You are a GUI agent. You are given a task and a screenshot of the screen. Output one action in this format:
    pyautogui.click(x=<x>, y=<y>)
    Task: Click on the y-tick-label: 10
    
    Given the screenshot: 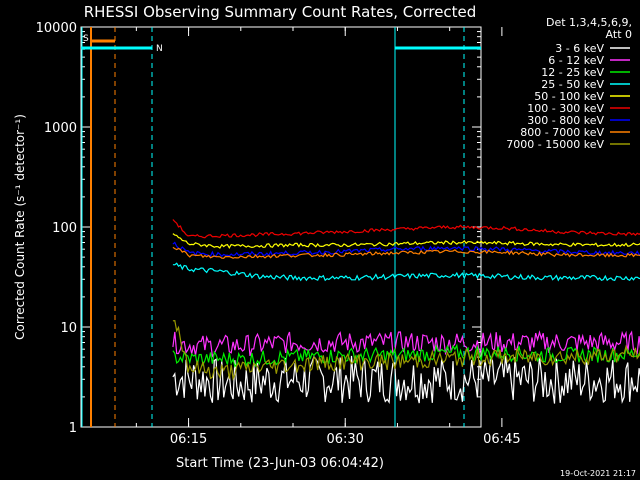 What is the action you would take?
    pyautogui.click(x=68, y=328)
    